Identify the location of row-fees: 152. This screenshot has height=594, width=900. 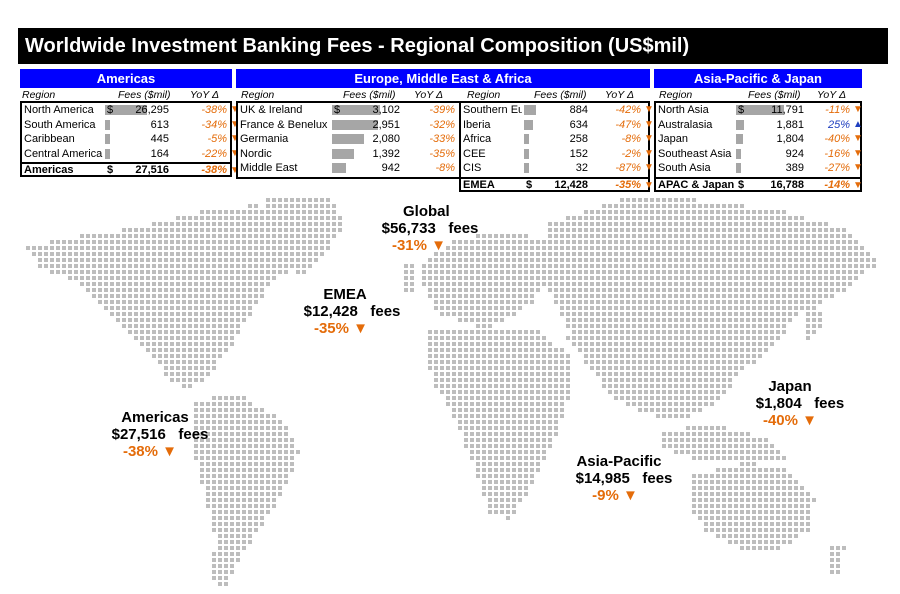
(578, 153).